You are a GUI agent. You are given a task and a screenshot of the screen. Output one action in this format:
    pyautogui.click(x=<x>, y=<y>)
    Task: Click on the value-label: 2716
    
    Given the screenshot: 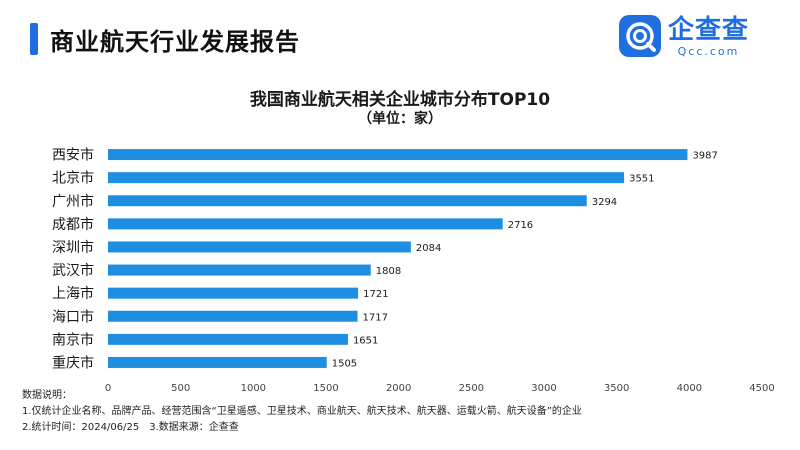 What is the action you would take?
    pyautogui.click(x=520, y=225)
    